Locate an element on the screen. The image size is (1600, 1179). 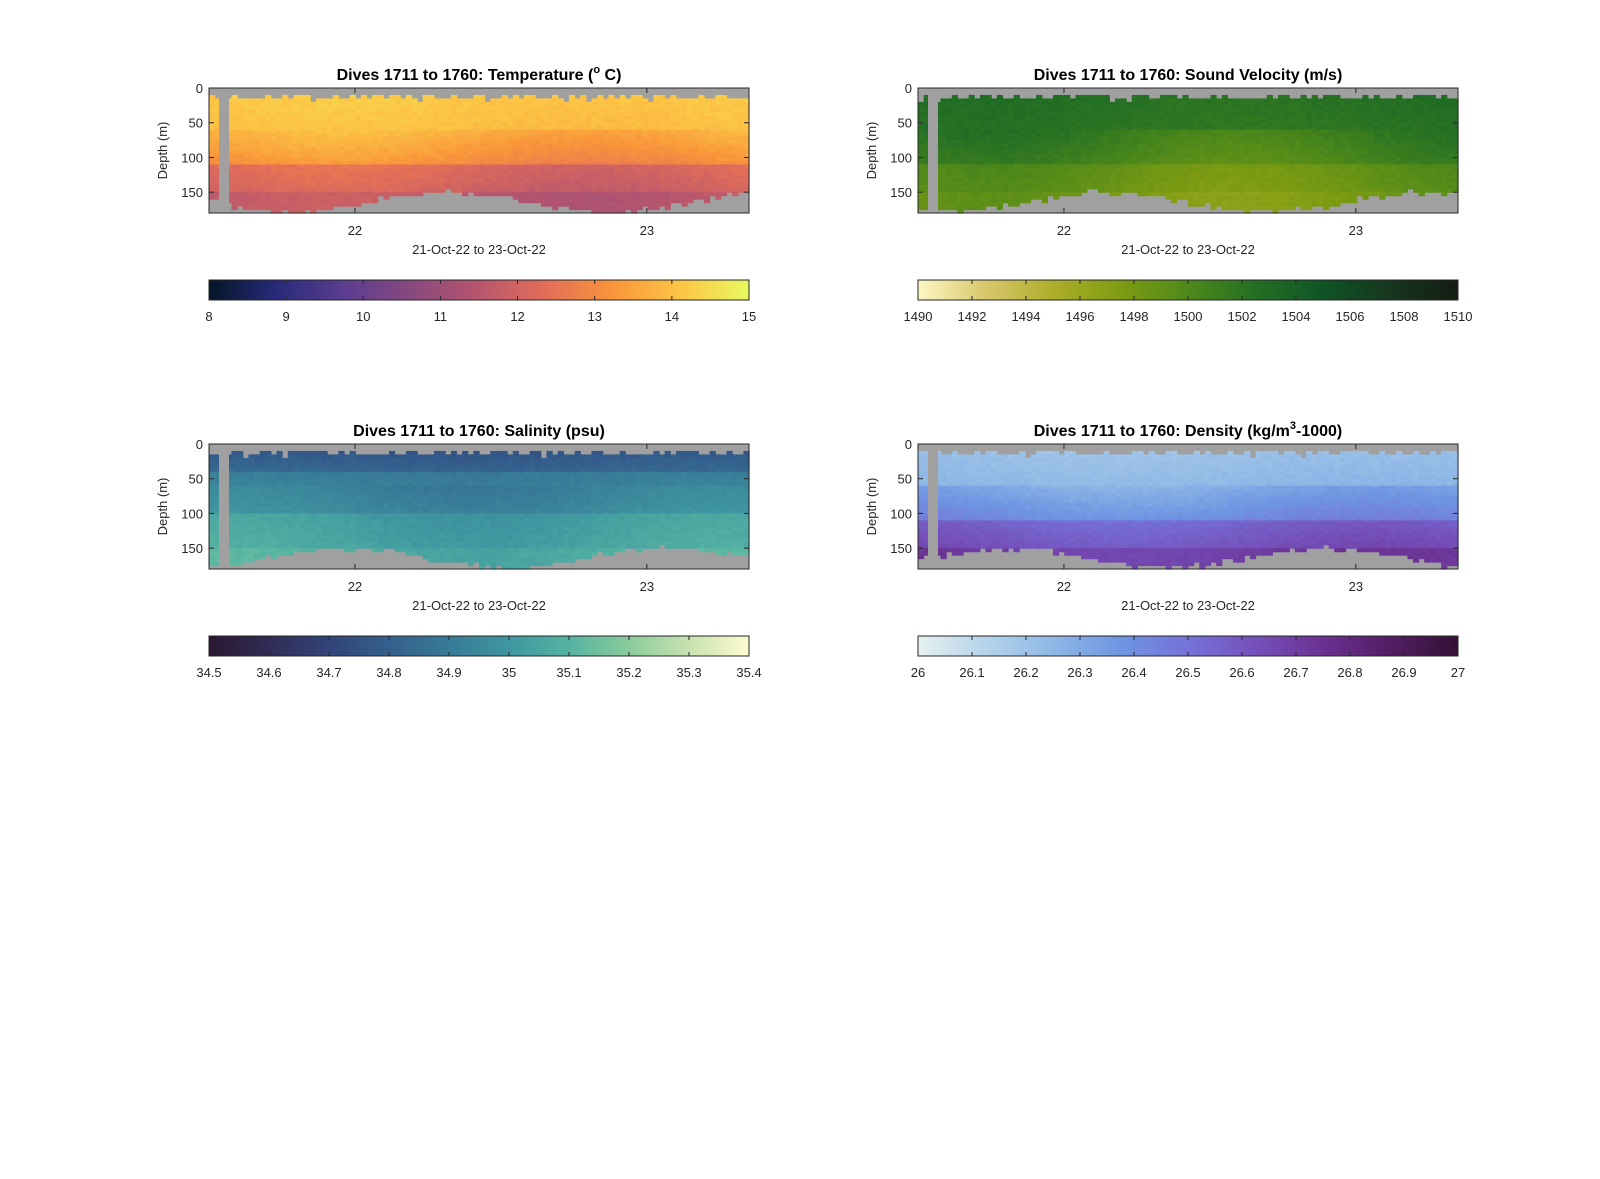
colorbar: 8 9 10 11 12 13 14 15 is located at coordinates (480, 301).